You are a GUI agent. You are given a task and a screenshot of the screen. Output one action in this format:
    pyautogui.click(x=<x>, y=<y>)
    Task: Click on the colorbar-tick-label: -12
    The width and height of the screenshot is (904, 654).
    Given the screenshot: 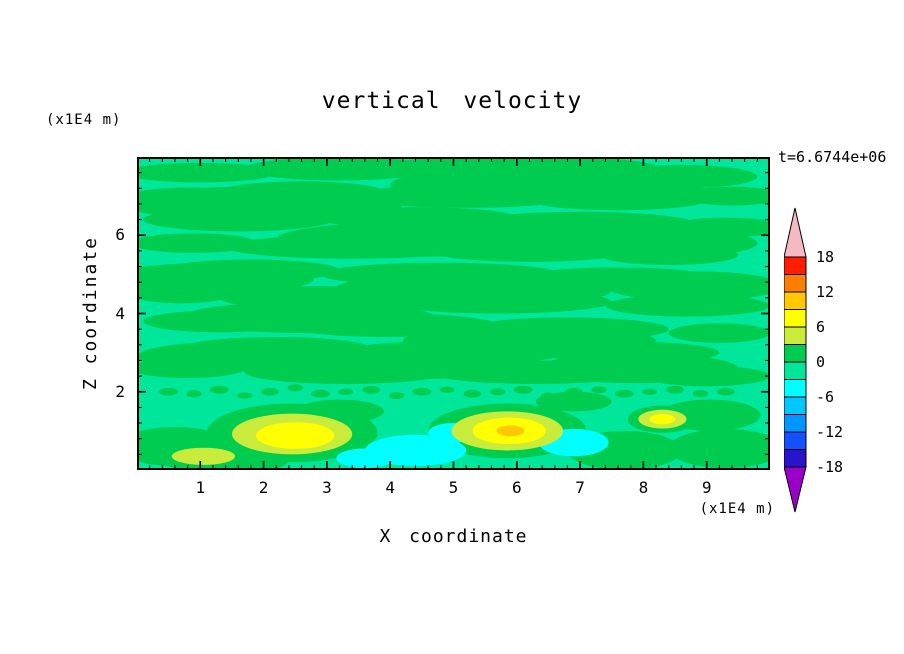 What is the action you would take?
    pyautogui.click(x=829, y=432)
    